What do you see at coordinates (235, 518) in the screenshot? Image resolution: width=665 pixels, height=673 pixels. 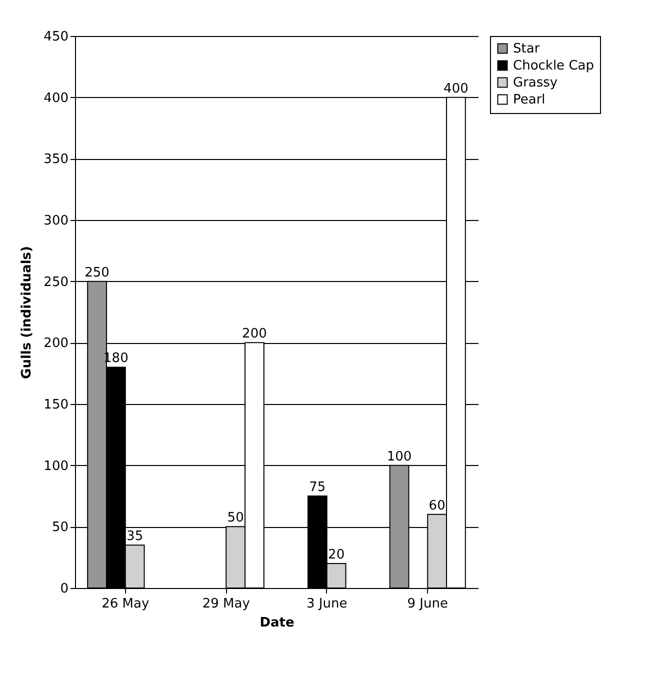 I see `data-label: 50` at bounding box center [235, 518].